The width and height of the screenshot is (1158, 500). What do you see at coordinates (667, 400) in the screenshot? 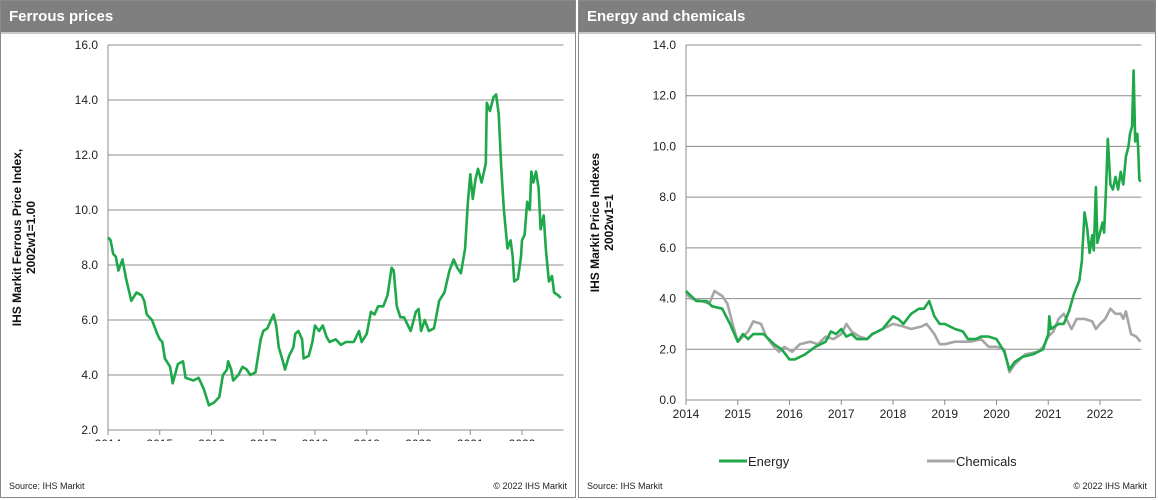
I see `y-tick-label: 0.0` at bounding box center [667, 400].